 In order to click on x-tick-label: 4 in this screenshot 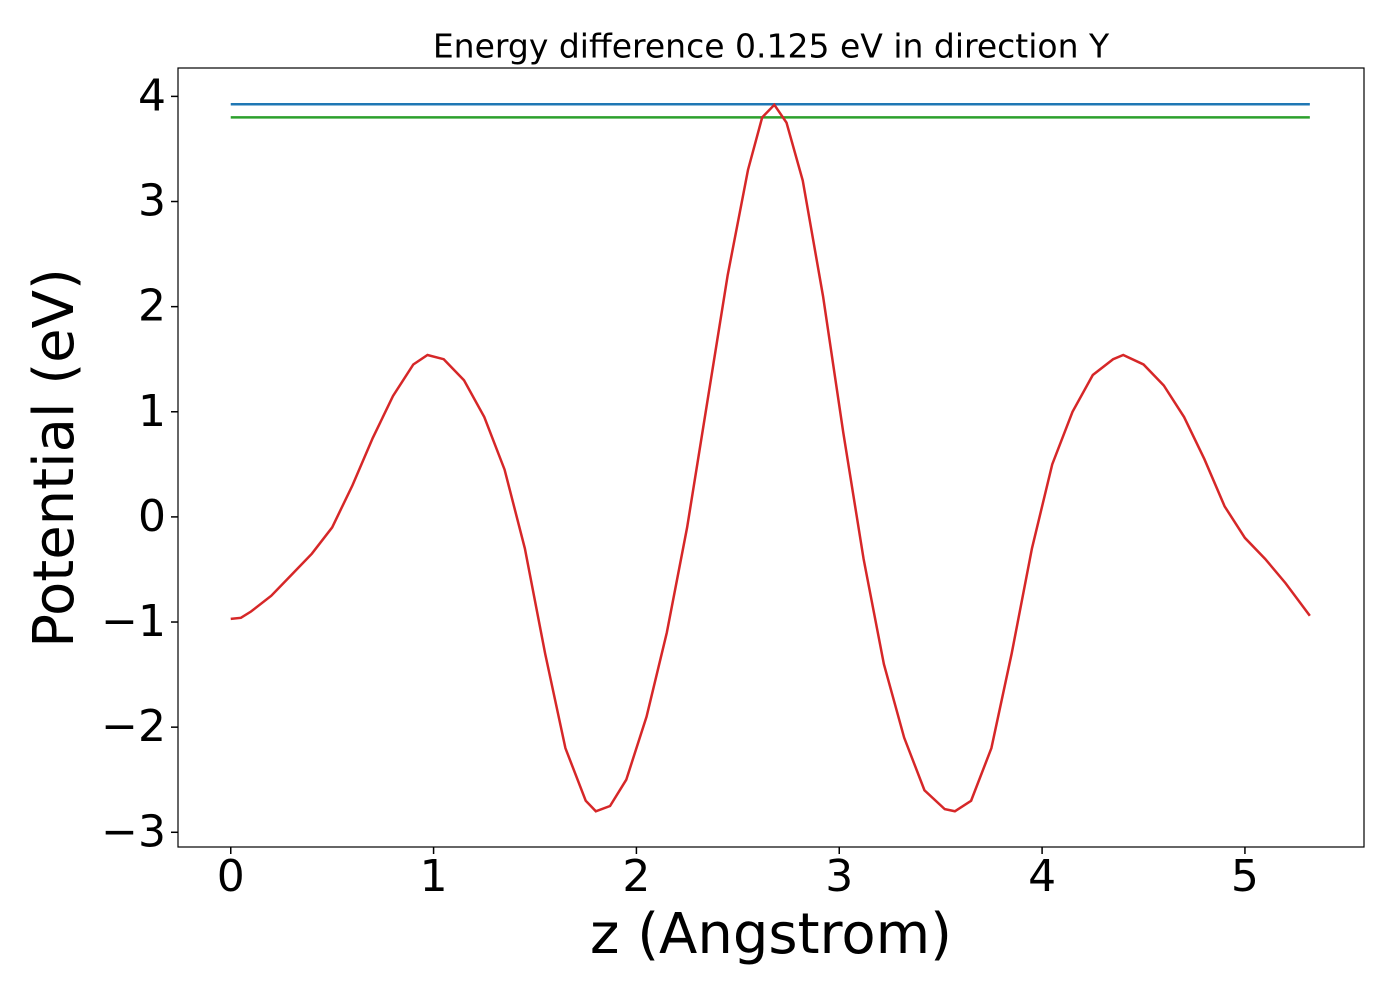, I will do `click(1042, 876)`.